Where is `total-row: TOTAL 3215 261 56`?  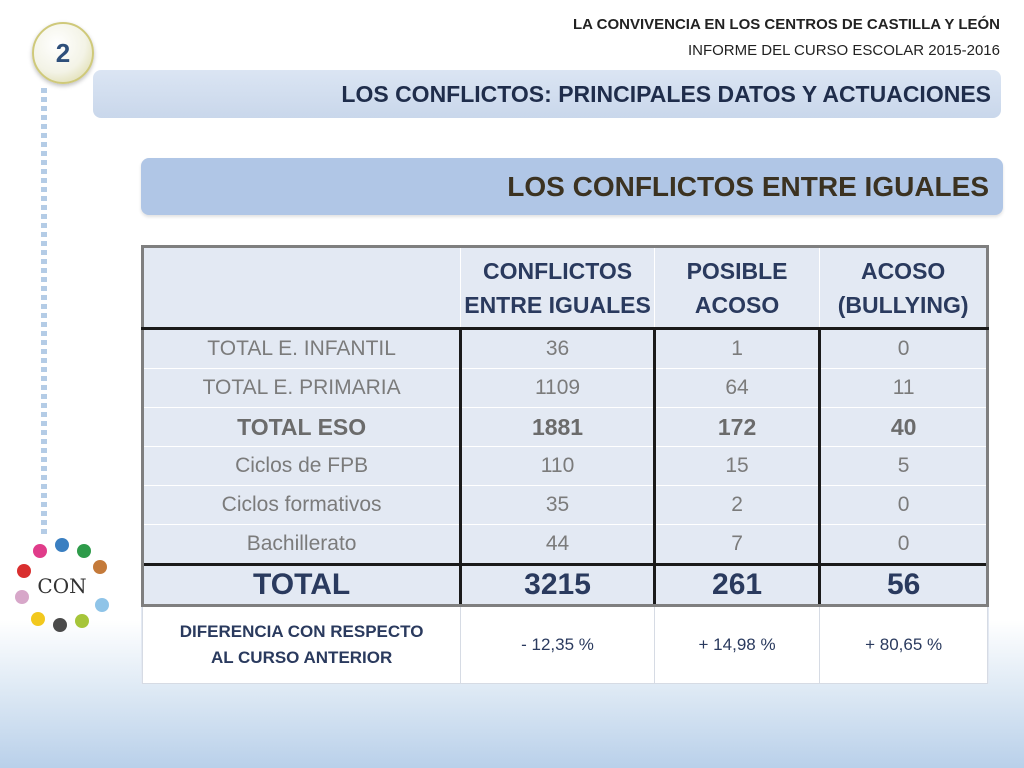 total-row: TOTAL 3215 261 56 is located at coordinates (564, 585).